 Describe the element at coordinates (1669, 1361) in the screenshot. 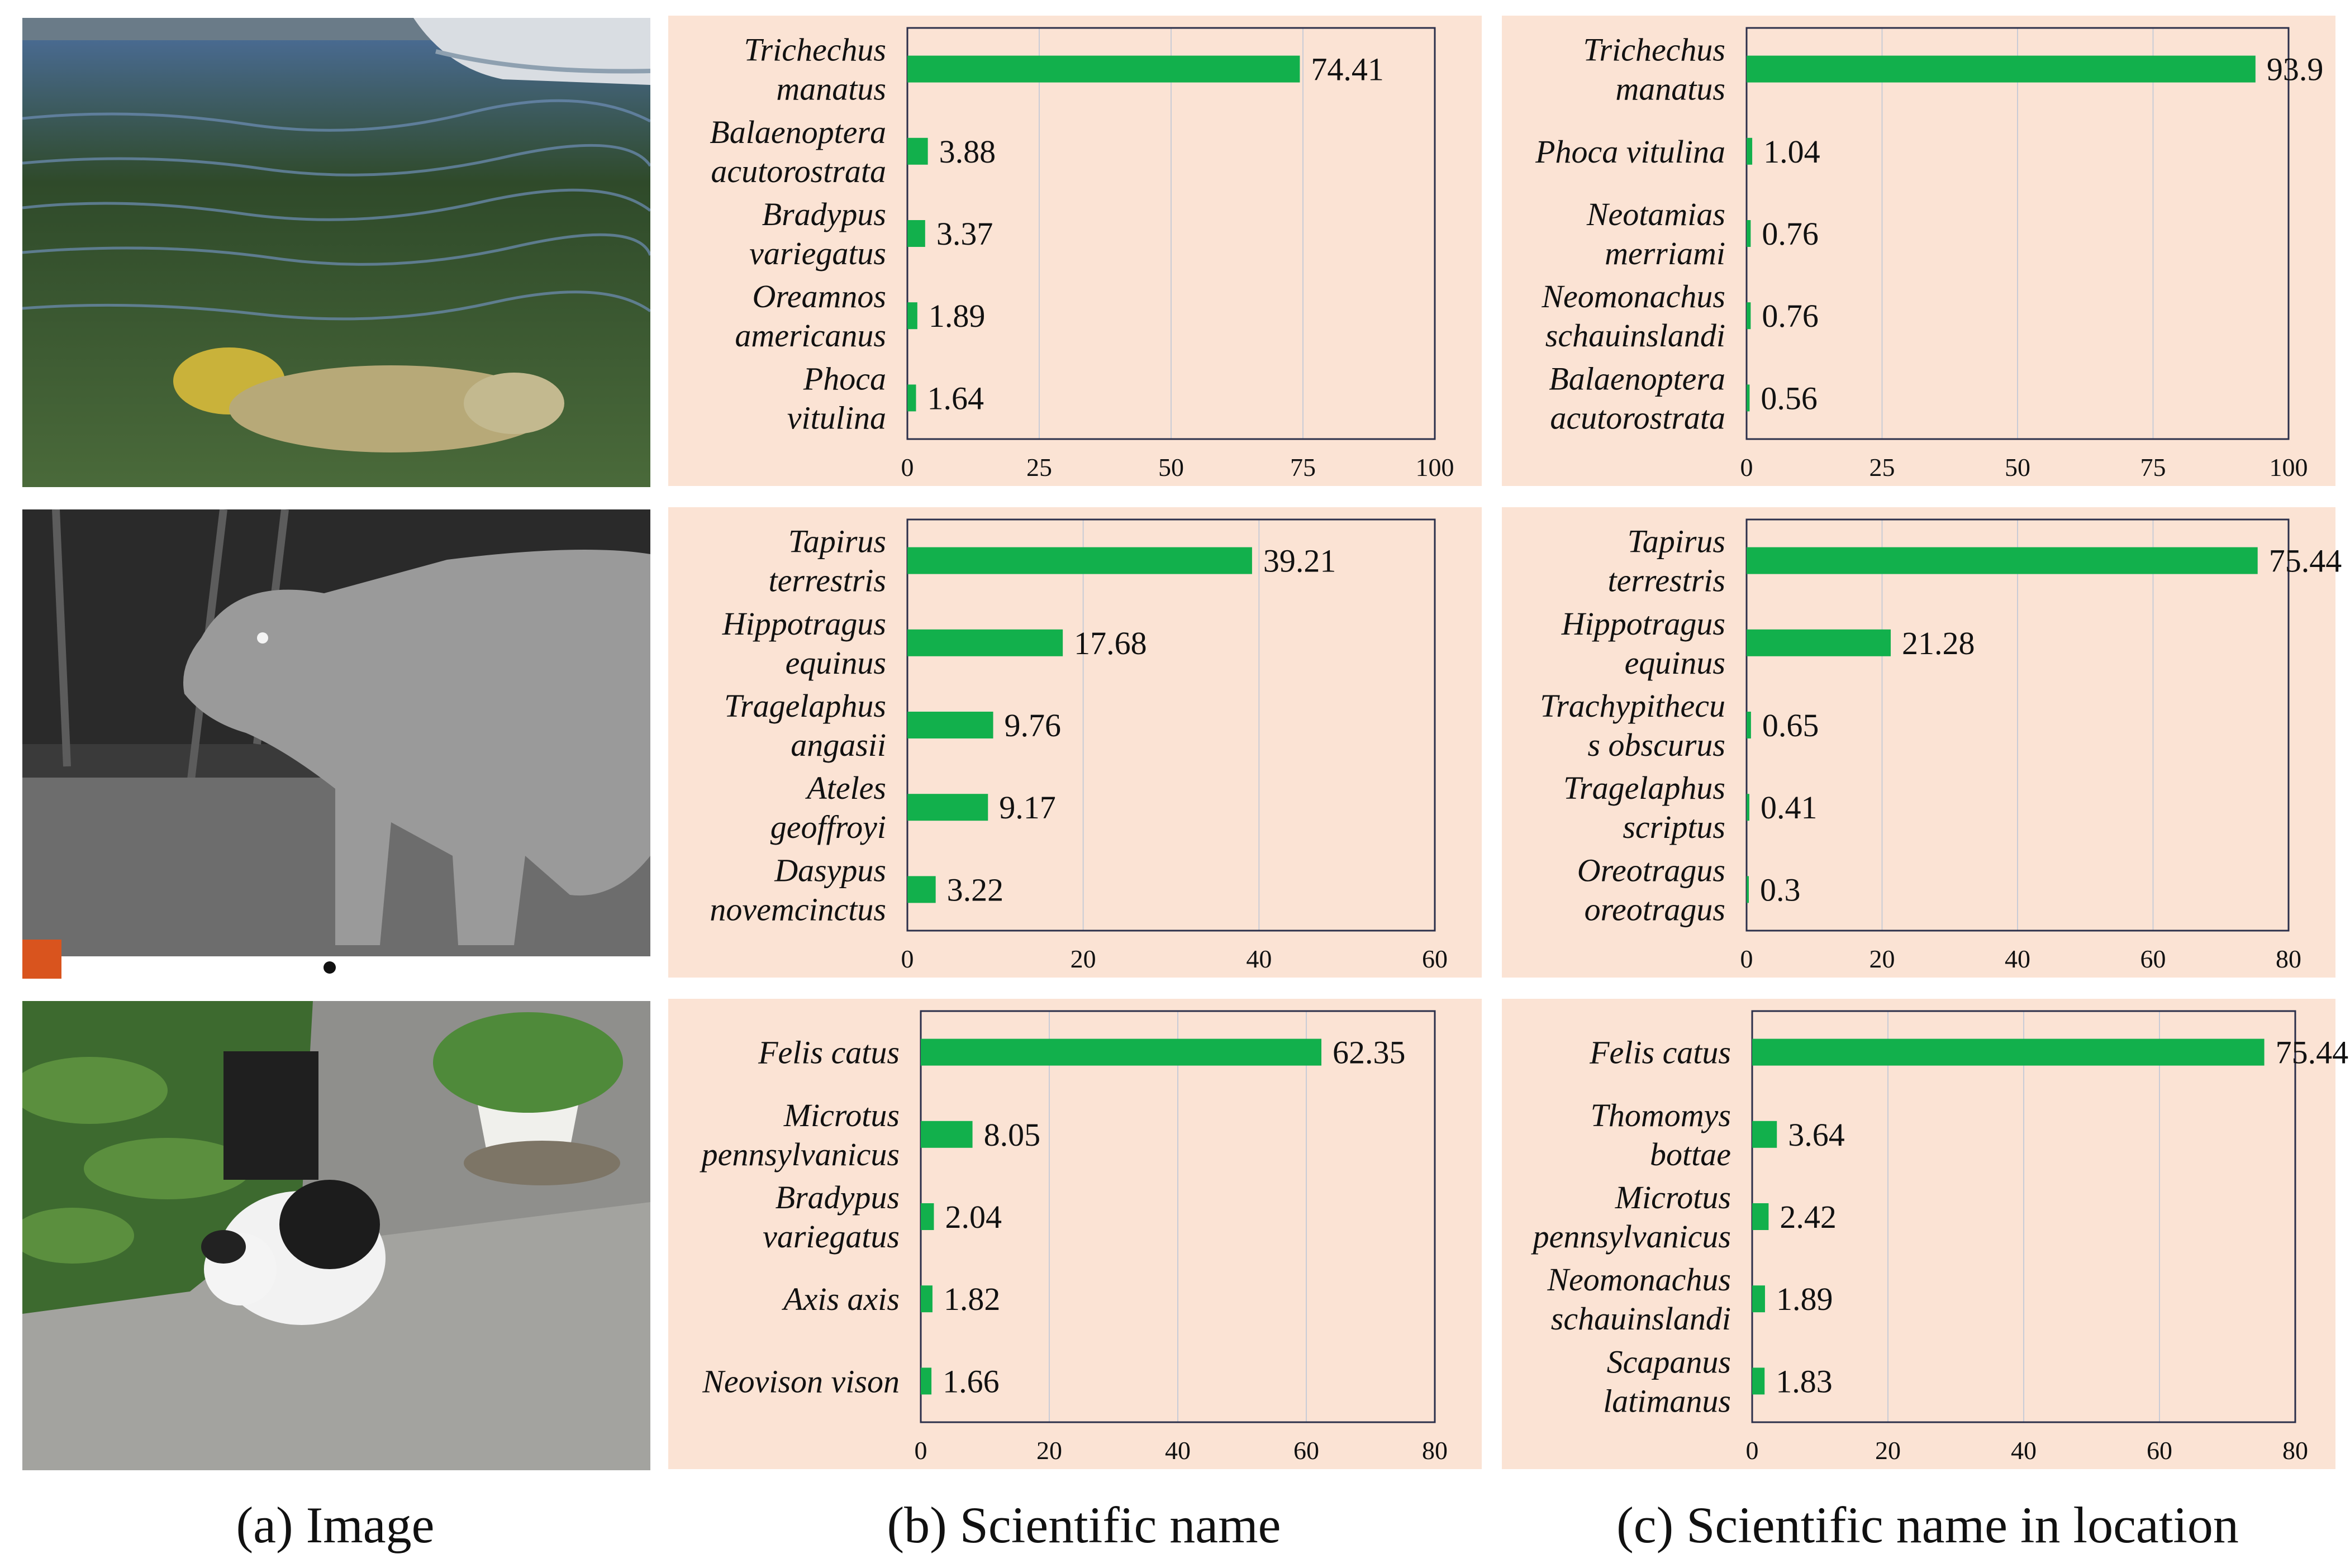

I see `category-label-line: Scapanus` at that location.